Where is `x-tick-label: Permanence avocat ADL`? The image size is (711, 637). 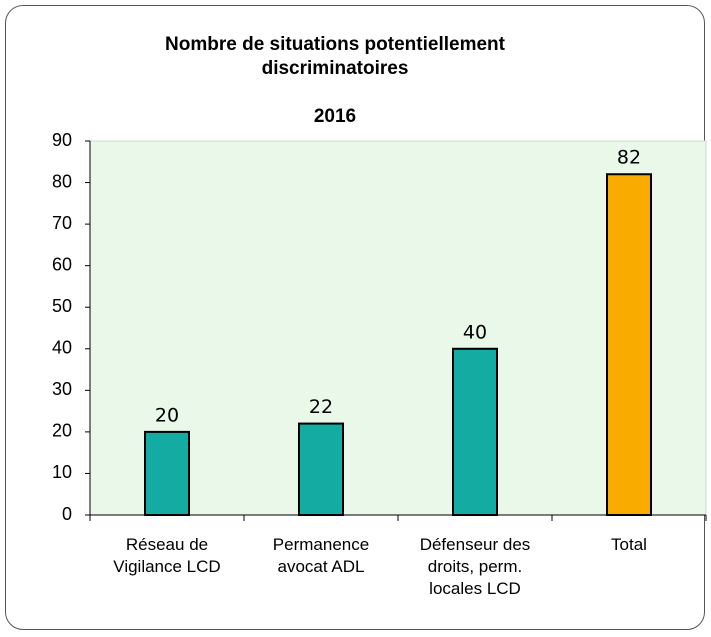
x-tick-label: Permanence avocat ADL is located at coordinates (321, 555).